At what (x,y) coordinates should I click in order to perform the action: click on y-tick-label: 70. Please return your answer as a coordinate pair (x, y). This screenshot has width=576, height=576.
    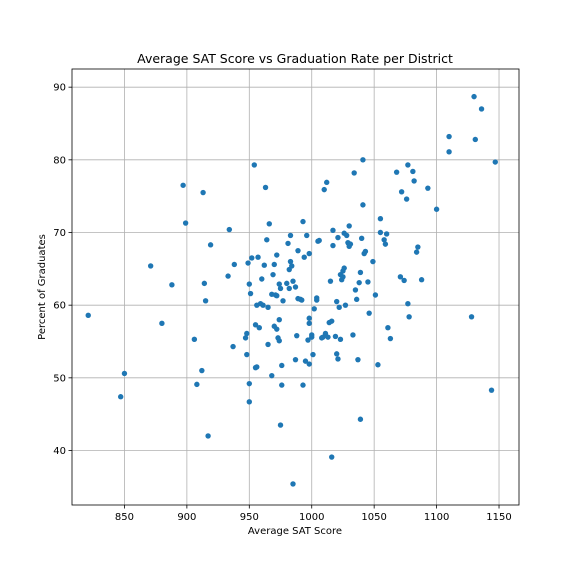
    Looking at the image, I should click on (59, 233).